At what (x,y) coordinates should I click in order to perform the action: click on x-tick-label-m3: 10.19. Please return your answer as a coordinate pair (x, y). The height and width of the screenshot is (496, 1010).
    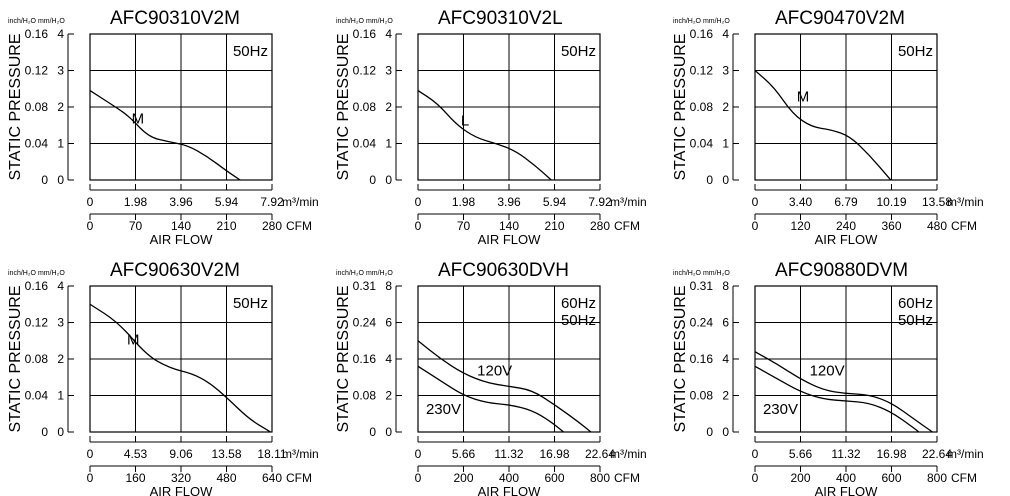
    Looking at the image, I should click on (891, 202).